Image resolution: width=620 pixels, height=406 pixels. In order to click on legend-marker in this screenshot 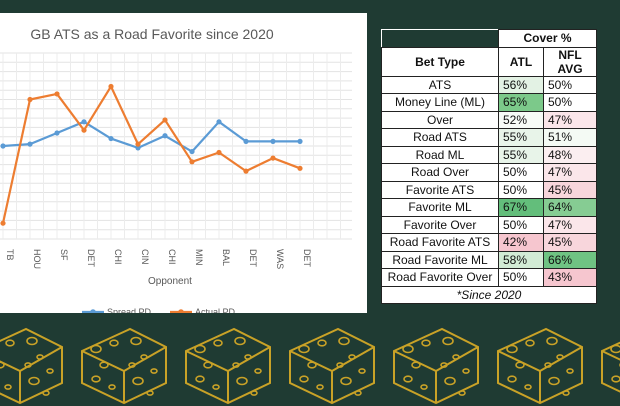, I will do `click(181, 311)`.